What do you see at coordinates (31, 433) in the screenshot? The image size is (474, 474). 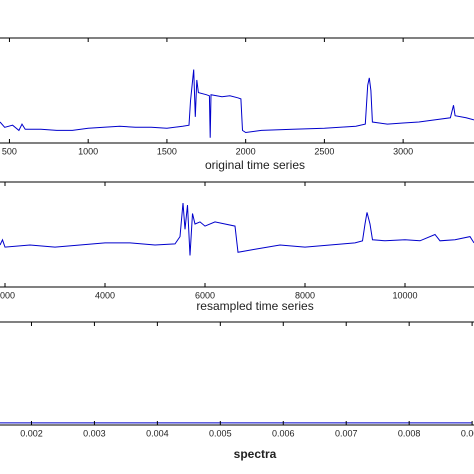 I see `x-tick-label: 0.002` at bounding box center [31, 433].